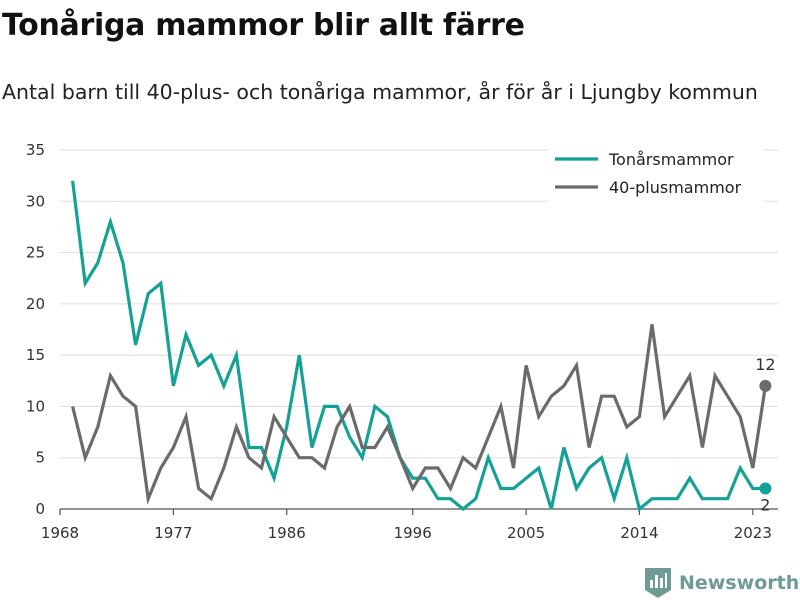 The image size is (800, 600). What do you see at coordinates (35, 406) in the screenshot?
I see `y-tick-label: 10` at bounding box center [35, 406].